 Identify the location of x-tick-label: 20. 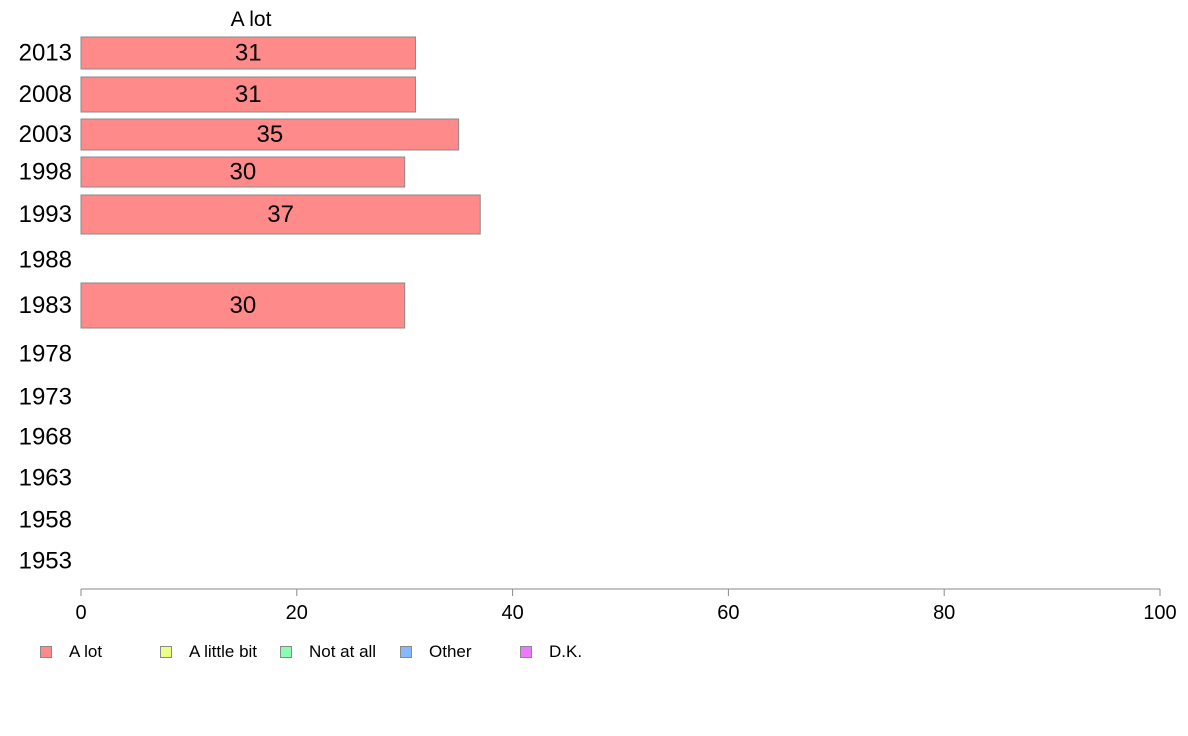
(297, 613).